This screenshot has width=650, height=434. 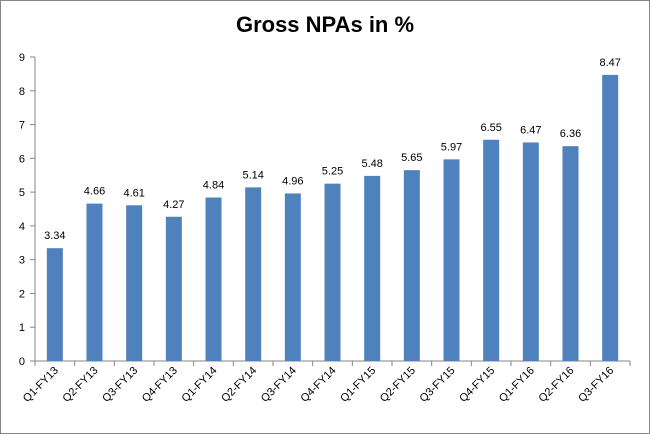 I want to click on y-tick-label: 8, so click(x=22, y=92).